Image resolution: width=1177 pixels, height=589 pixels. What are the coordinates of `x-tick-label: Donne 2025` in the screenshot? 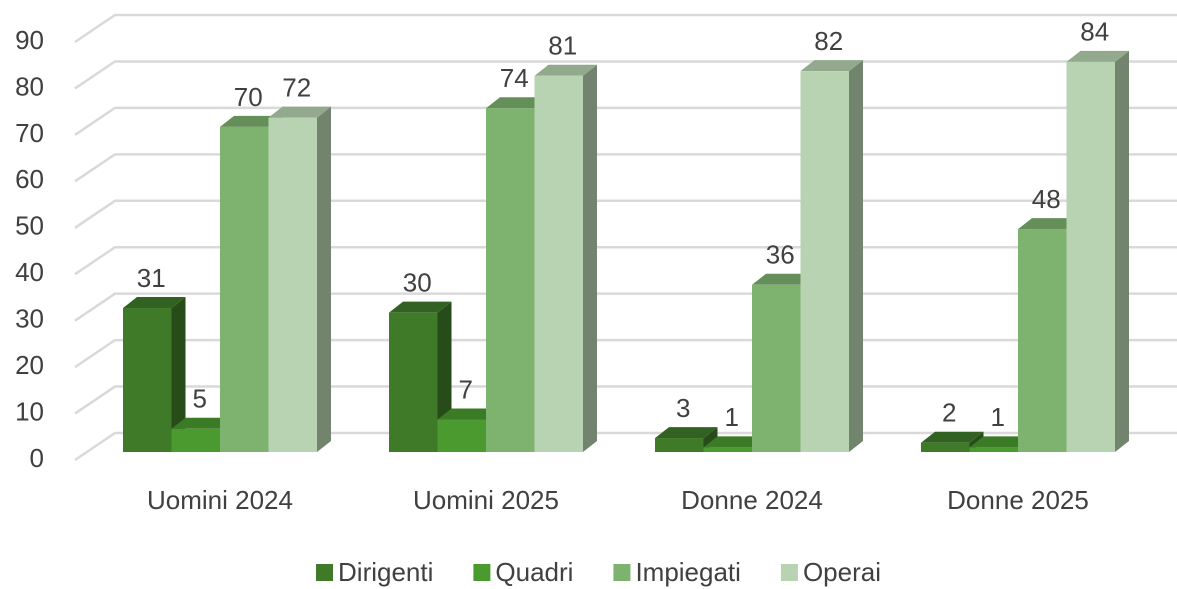 It's located at (1018, 500).